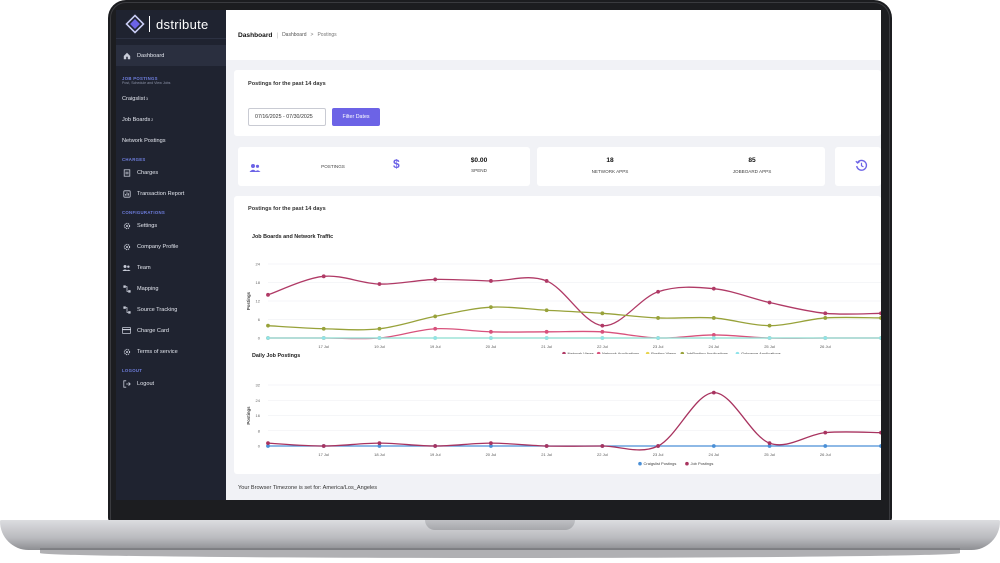  What do you see at coordinates (126, 309) in the screenshot?
I see `flow-icon` at bounding box center [126, 309].